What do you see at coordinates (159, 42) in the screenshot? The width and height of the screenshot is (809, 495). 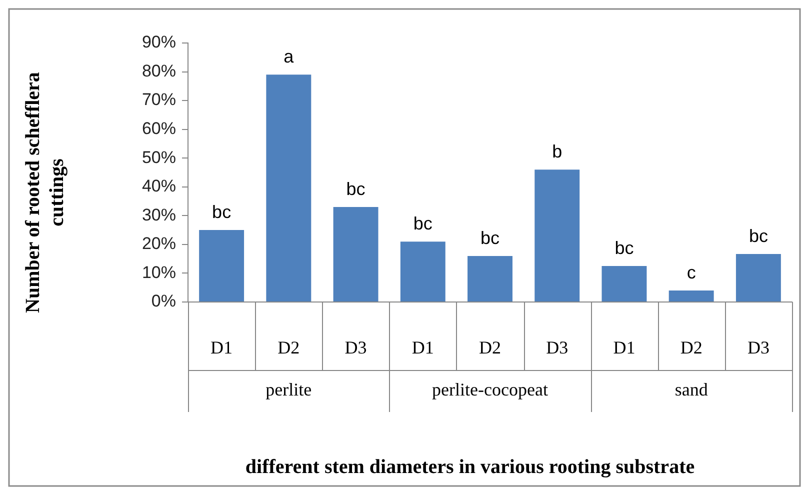 I see `y-tick-label: 90%` at bounding box center [159, 42].